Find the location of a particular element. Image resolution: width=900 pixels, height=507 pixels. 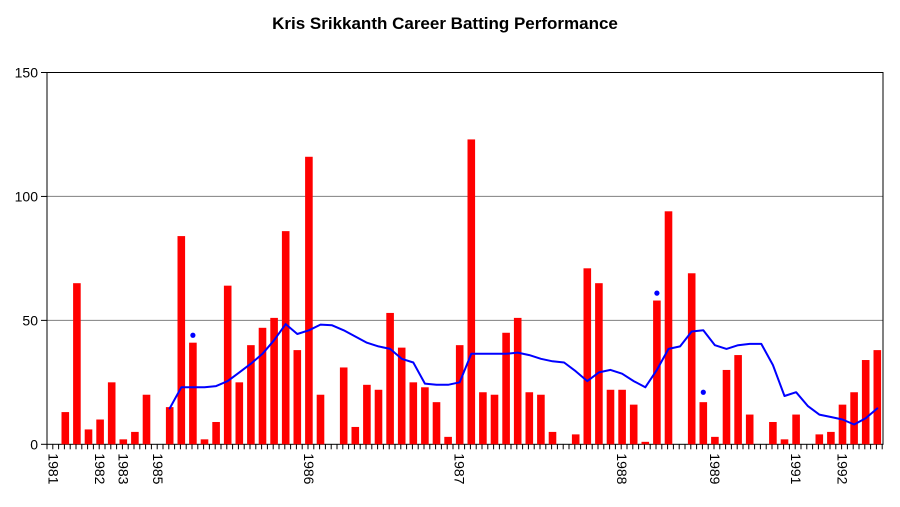

x-year-label: 1991 is located at coordinates (796, 468).